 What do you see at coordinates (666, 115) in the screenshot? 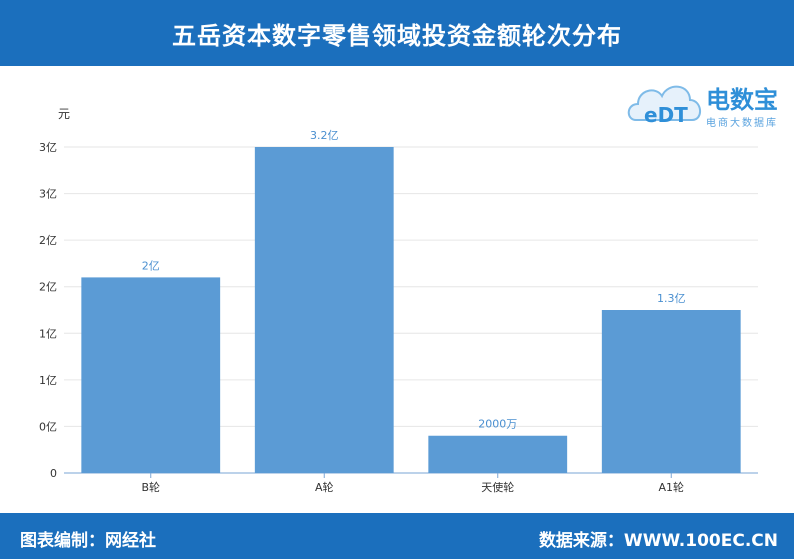
I see `logo-mark-text: eDT` at bounding box center [666, 115].